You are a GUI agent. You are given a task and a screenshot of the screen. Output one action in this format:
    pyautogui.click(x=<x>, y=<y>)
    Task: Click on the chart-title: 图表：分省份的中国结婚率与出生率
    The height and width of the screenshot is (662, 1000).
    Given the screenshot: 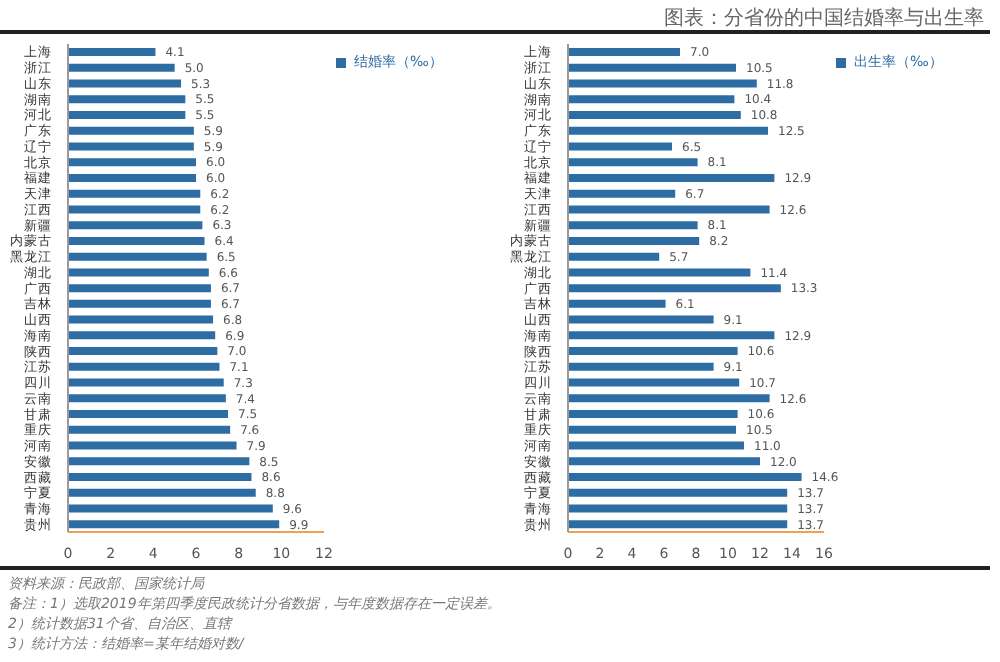 What is the action you would take?
    pyautogui.click(x=824, y=18)
    